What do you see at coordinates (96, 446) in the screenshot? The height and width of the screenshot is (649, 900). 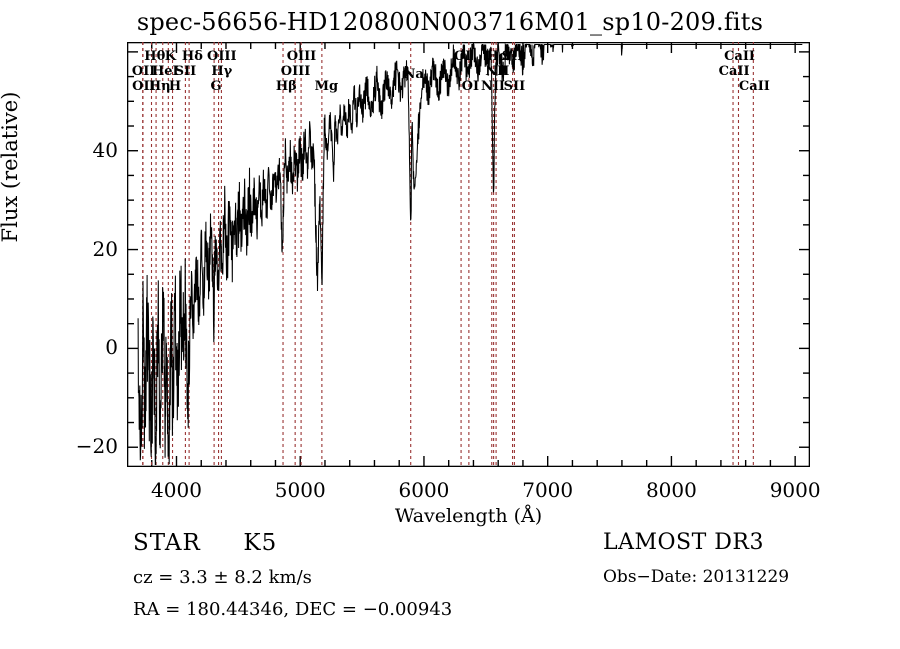 I see `y-tick-label: −20` at bounding box center [96, 446].